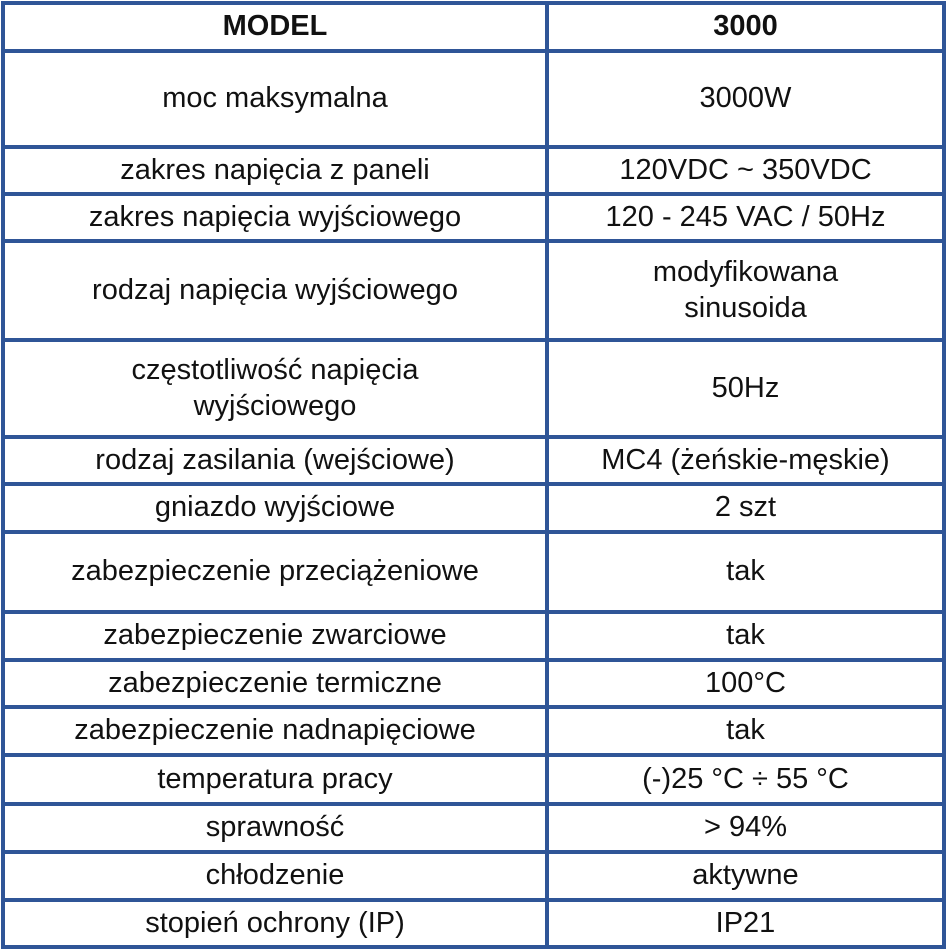  I want to click on row-value: (-)25 °C ÷ 55 °C, so click(745, 779).